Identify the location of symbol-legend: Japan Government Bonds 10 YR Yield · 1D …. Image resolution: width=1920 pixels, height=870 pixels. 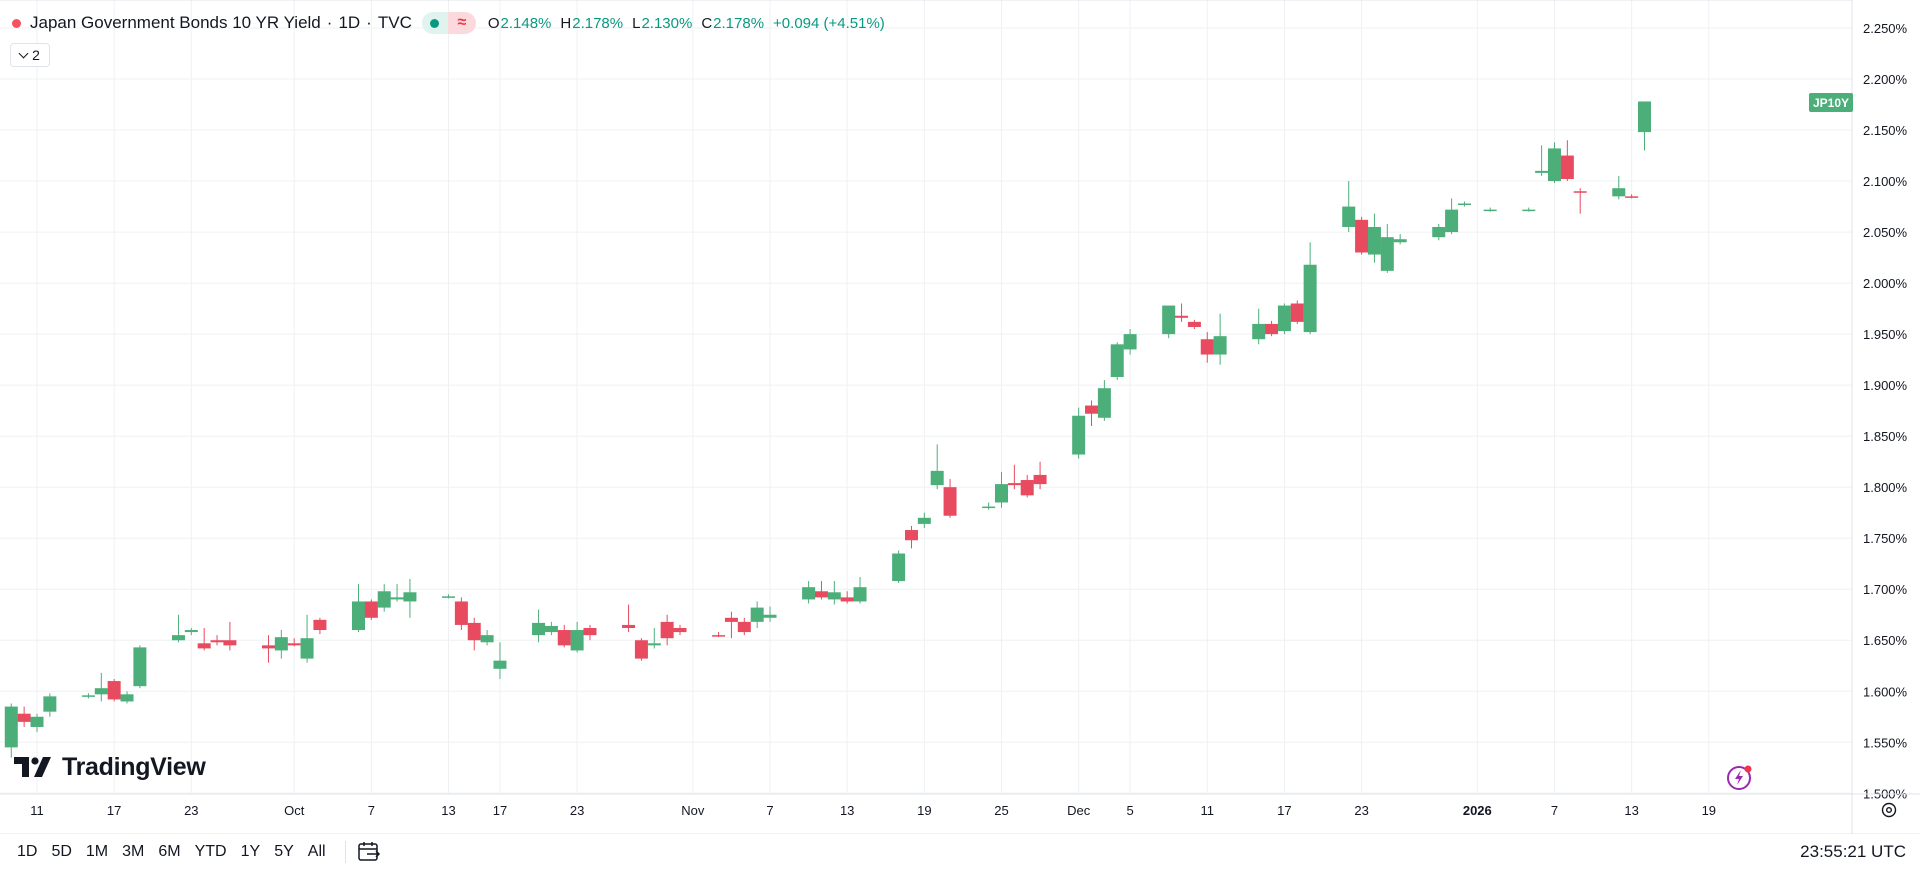
(448, 23).